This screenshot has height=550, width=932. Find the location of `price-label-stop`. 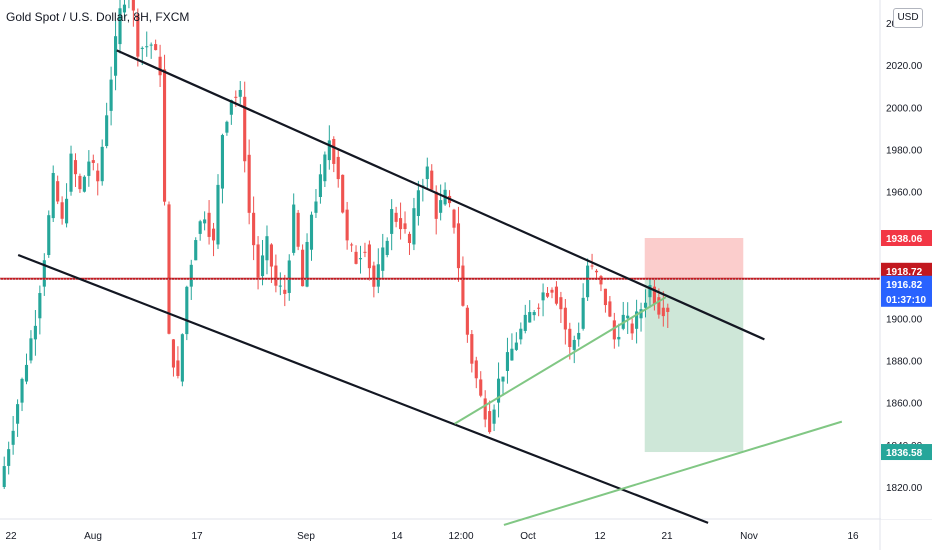

price-label-stop is located at coordinates (906, 452).